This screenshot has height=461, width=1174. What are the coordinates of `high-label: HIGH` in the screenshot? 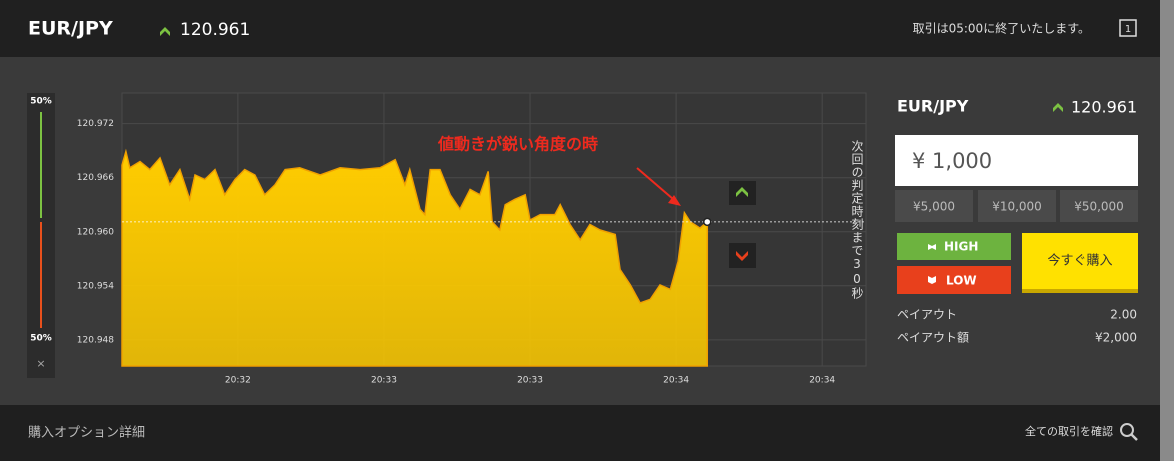 It's located at (961, 247).